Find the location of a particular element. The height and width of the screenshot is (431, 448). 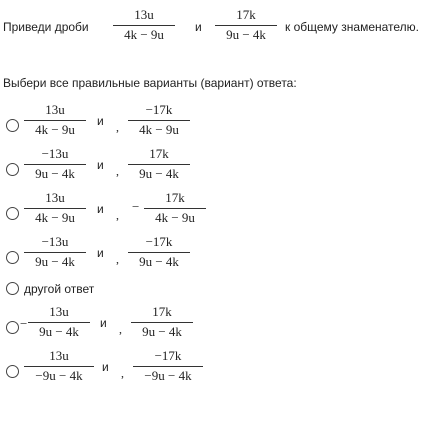

answer-option-1: 13u 4k − 9u и , −17k 4k − 9u is located at coordinates (180, 122).